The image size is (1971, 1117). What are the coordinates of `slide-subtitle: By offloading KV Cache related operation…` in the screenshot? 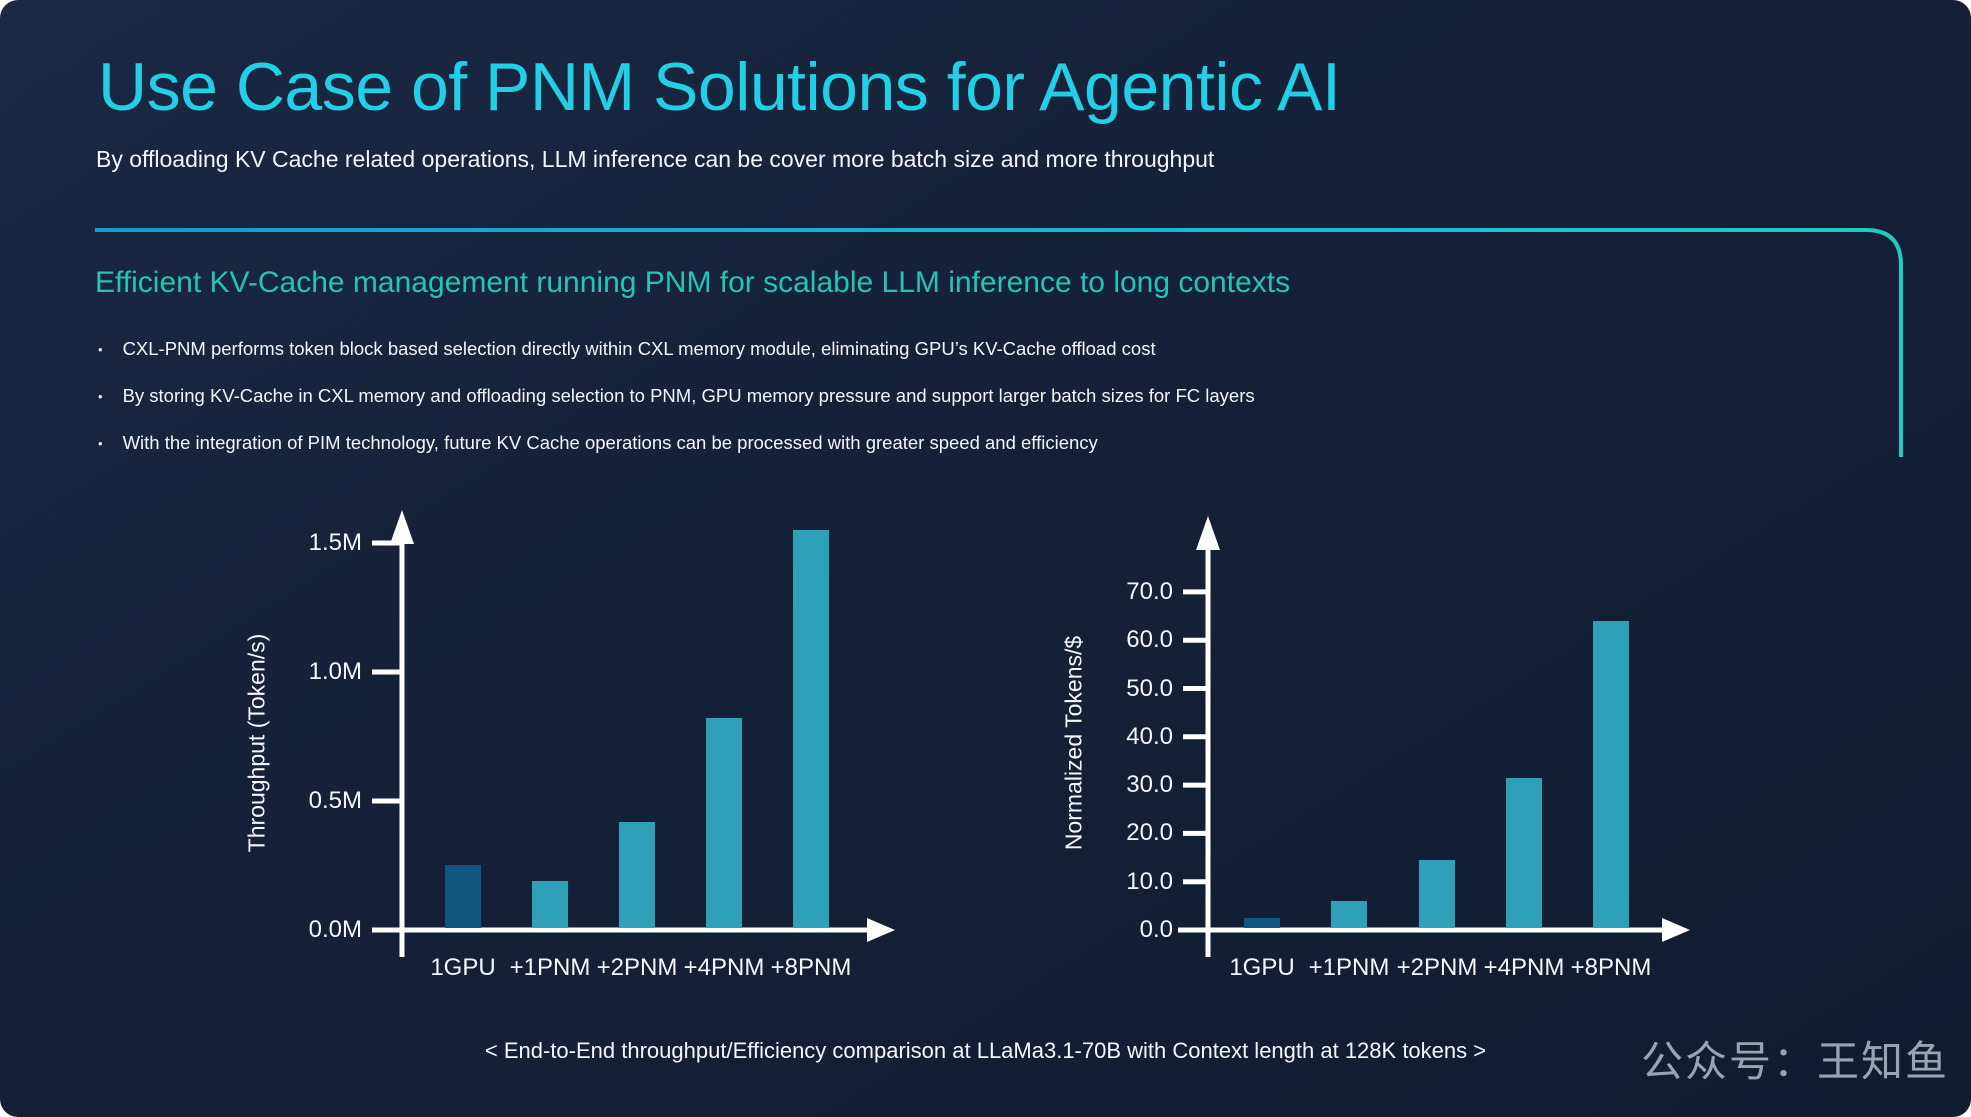 It's located at (655, 159).